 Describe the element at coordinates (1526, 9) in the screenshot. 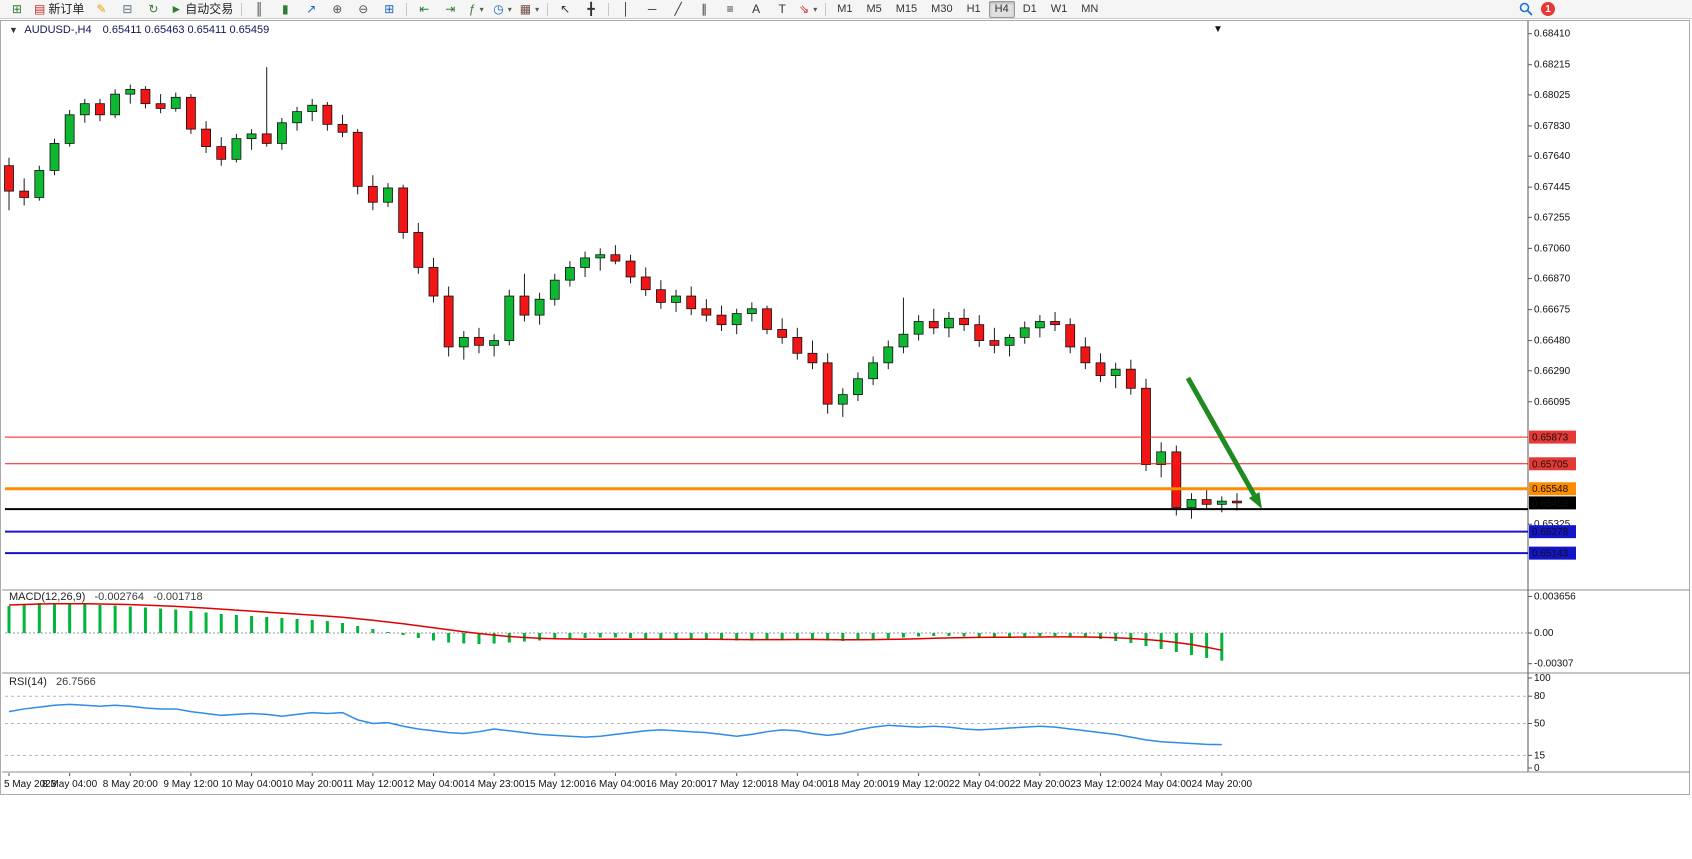

I see `search-icon` at that location.